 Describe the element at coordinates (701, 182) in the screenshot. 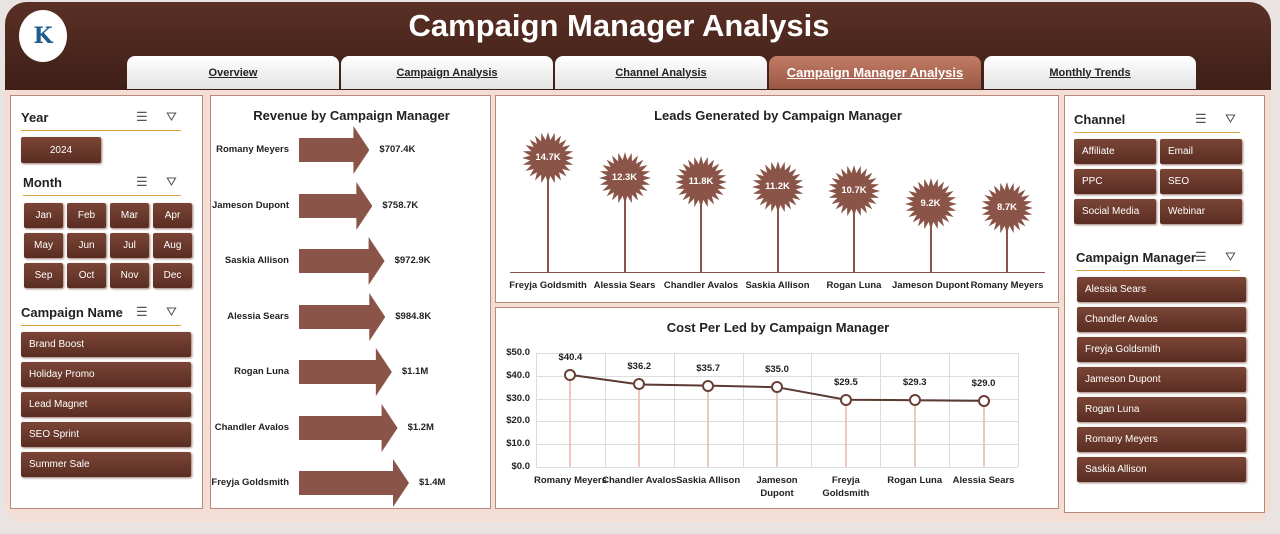

I see `data-label: 11.8K` at that location.